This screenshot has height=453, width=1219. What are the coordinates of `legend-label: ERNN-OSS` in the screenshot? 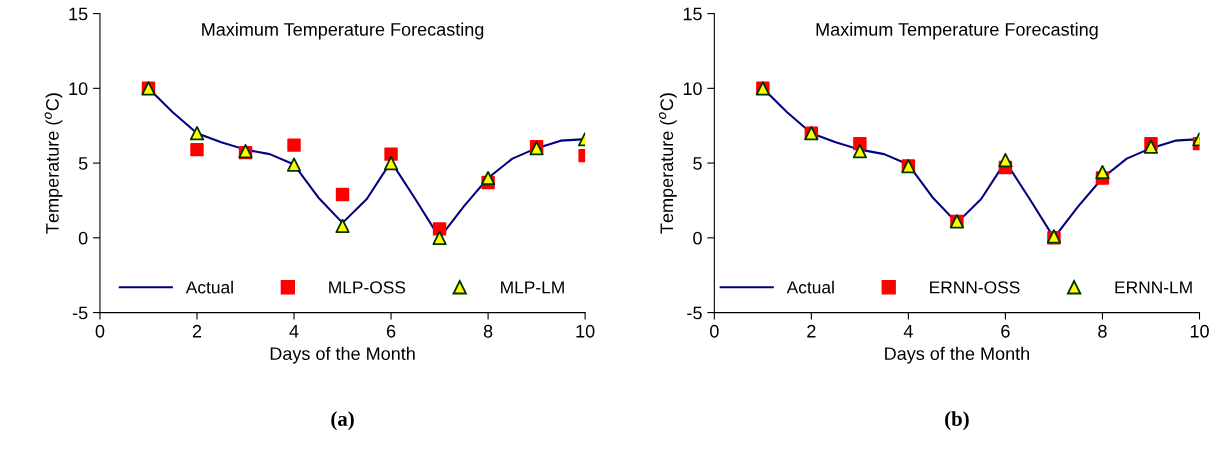 It's located at (975, 287).